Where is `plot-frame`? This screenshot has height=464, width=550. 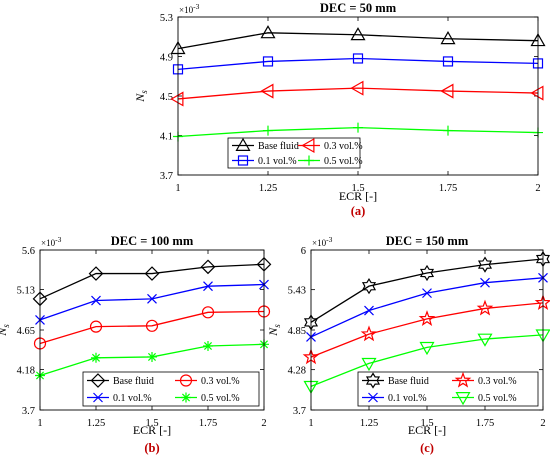 plot-frame is located at coordinates (152, 330).